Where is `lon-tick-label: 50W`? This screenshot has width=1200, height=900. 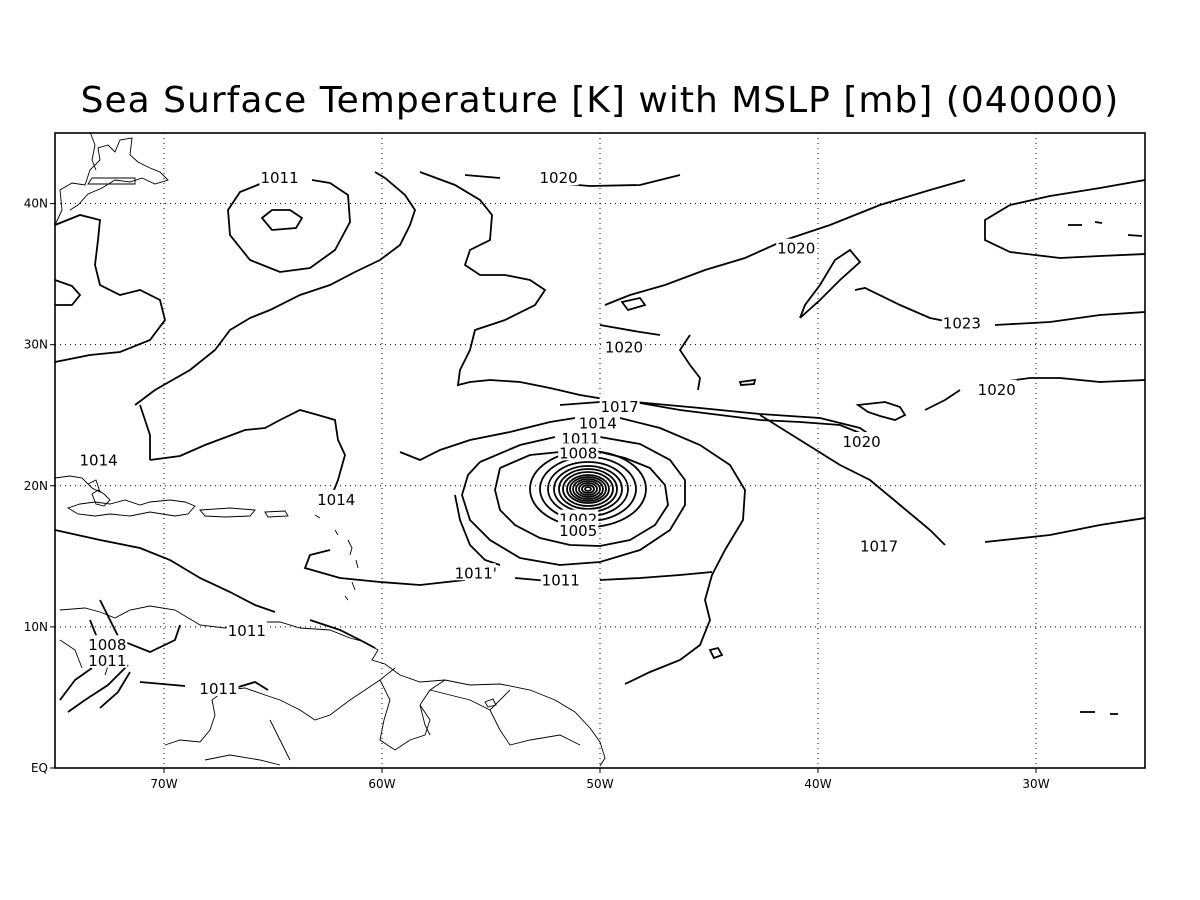
lon-tick-label: 50W is located at coordinates (599, 784).